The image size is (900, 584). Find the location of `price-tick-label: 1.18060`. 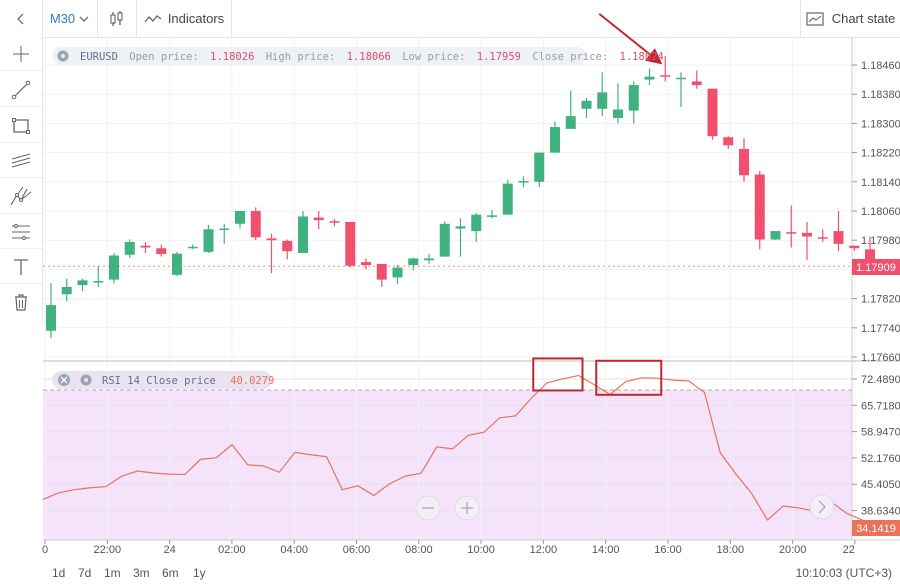

price-tick-label: 1.18060 is located at coordinates (880, 212).